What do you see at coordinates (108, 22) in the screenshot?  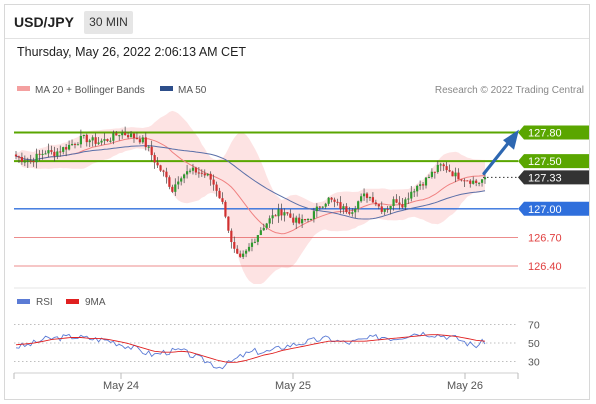 I see `timeframe-button: 30 MIN` at bounding box center [108, 22].